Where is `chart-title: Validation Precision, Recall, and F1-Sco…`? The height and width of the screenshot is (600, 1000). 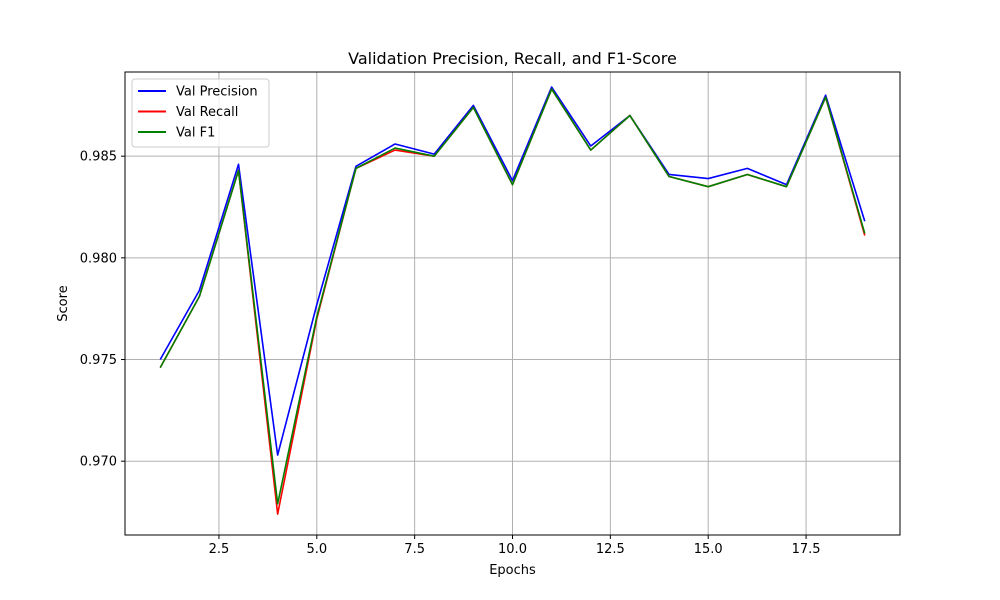
chart-title: Validation Precision, Recall, and F1-Sco… is located at coordinates (512, 58).